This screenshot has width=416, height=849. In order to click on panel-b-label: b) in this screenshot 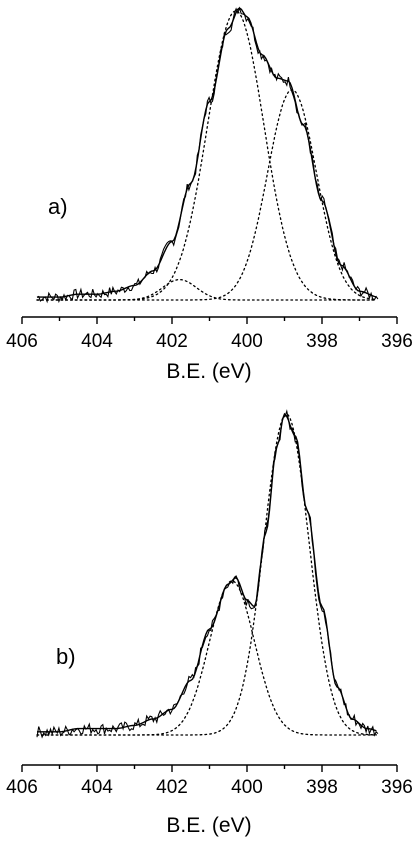, I will do `click(66, 656)`.